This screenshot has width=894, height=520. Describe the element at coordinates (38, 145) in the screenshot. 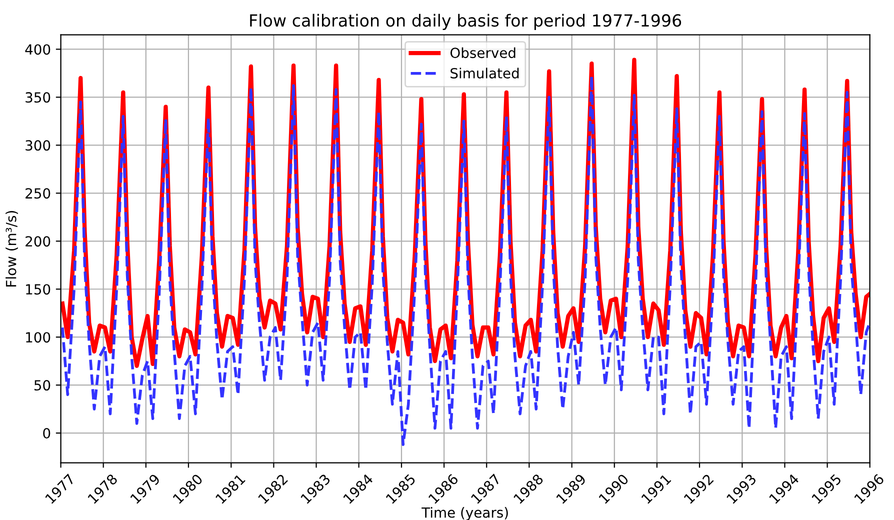

I see `y-tick-label: 300` at that location.